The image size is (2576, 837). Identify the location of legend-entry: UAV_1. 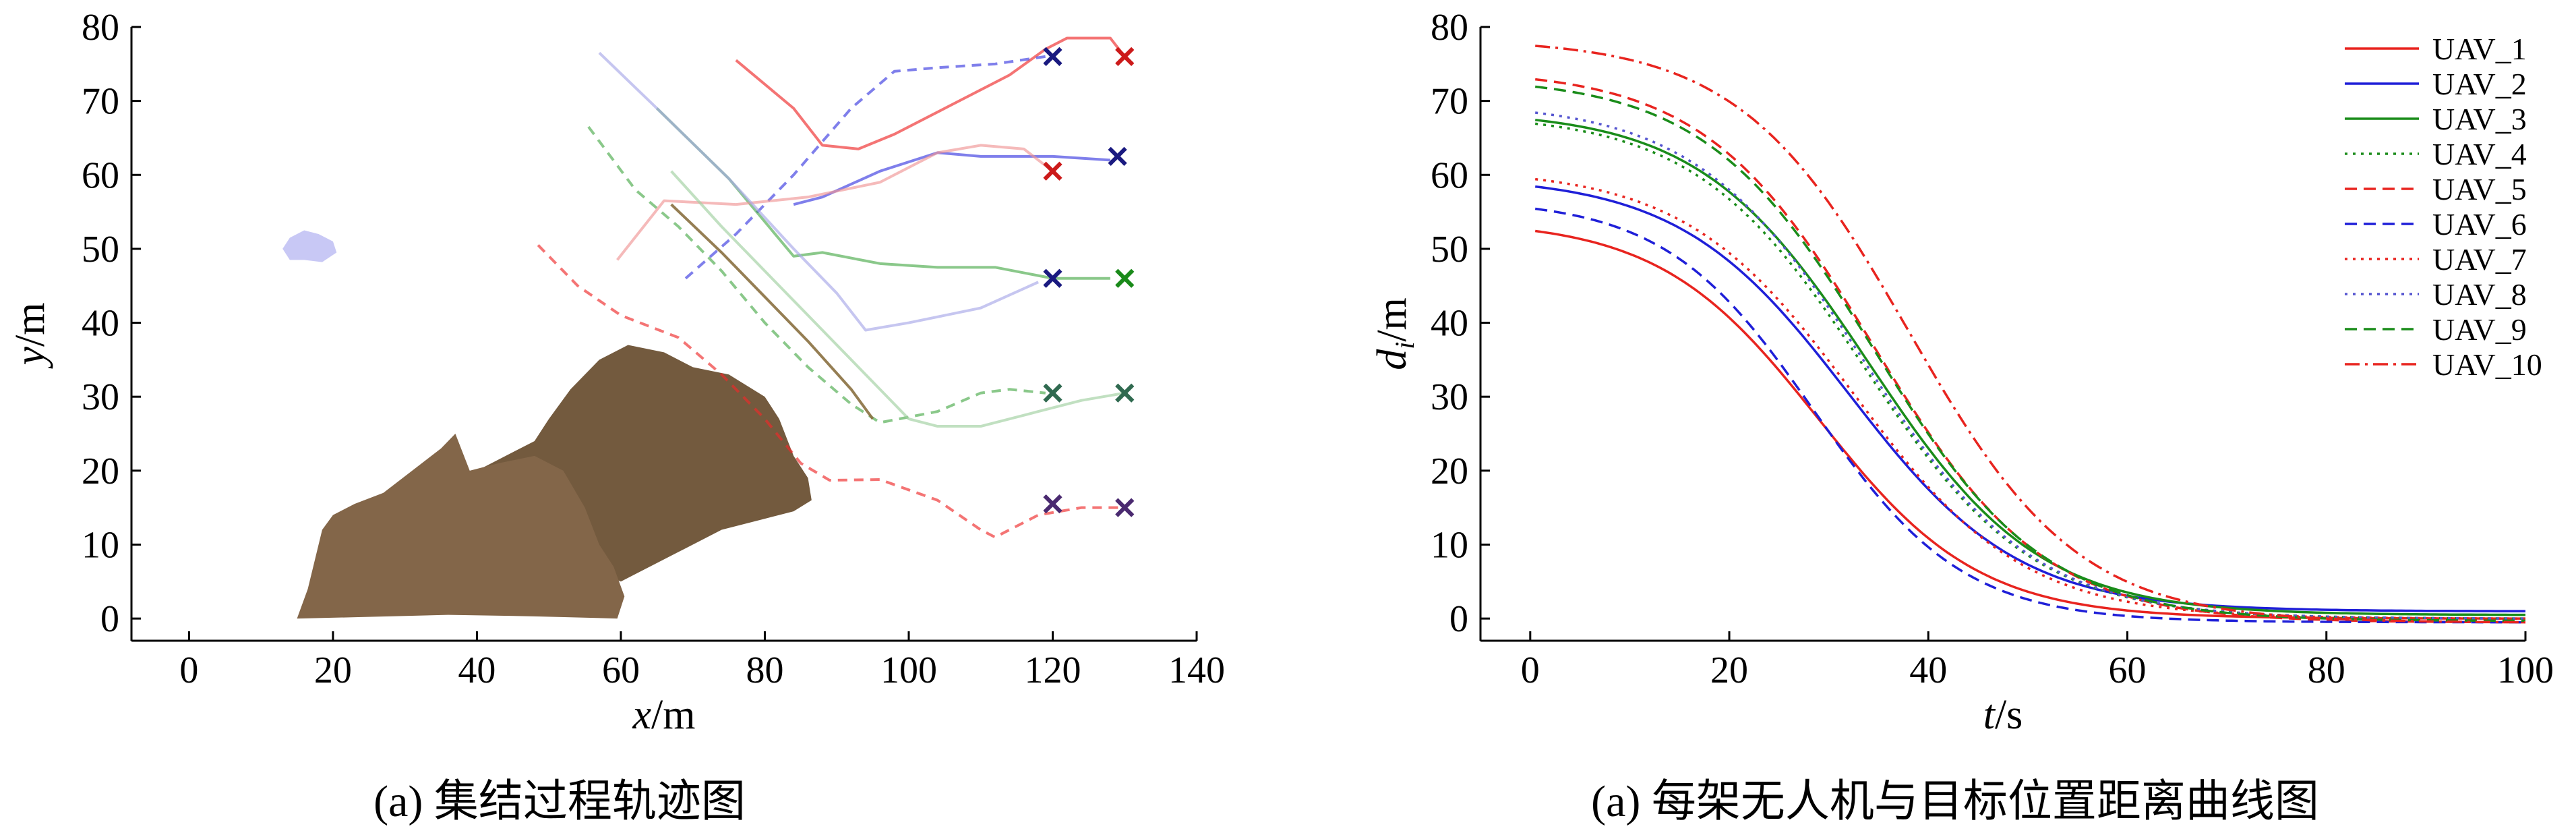
(2436, 49).